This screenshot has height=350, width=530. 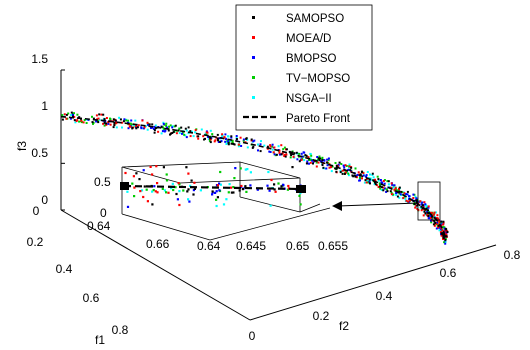 I want to click on inset-point-bmopso, so click(x=177, y=199).